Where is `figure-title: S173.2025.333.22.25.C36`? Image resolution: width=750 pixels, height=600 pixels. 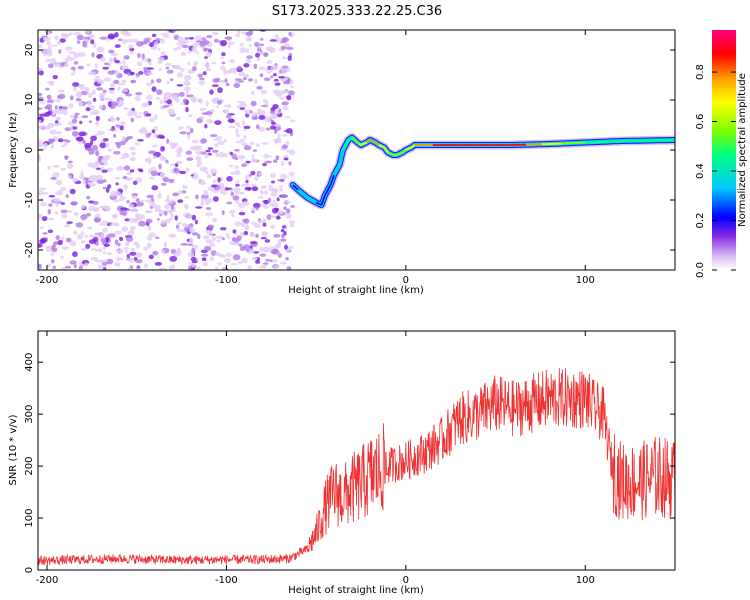
figure-title: S173.2025.333.22.25.C36 is located at coordinates (357, 11).